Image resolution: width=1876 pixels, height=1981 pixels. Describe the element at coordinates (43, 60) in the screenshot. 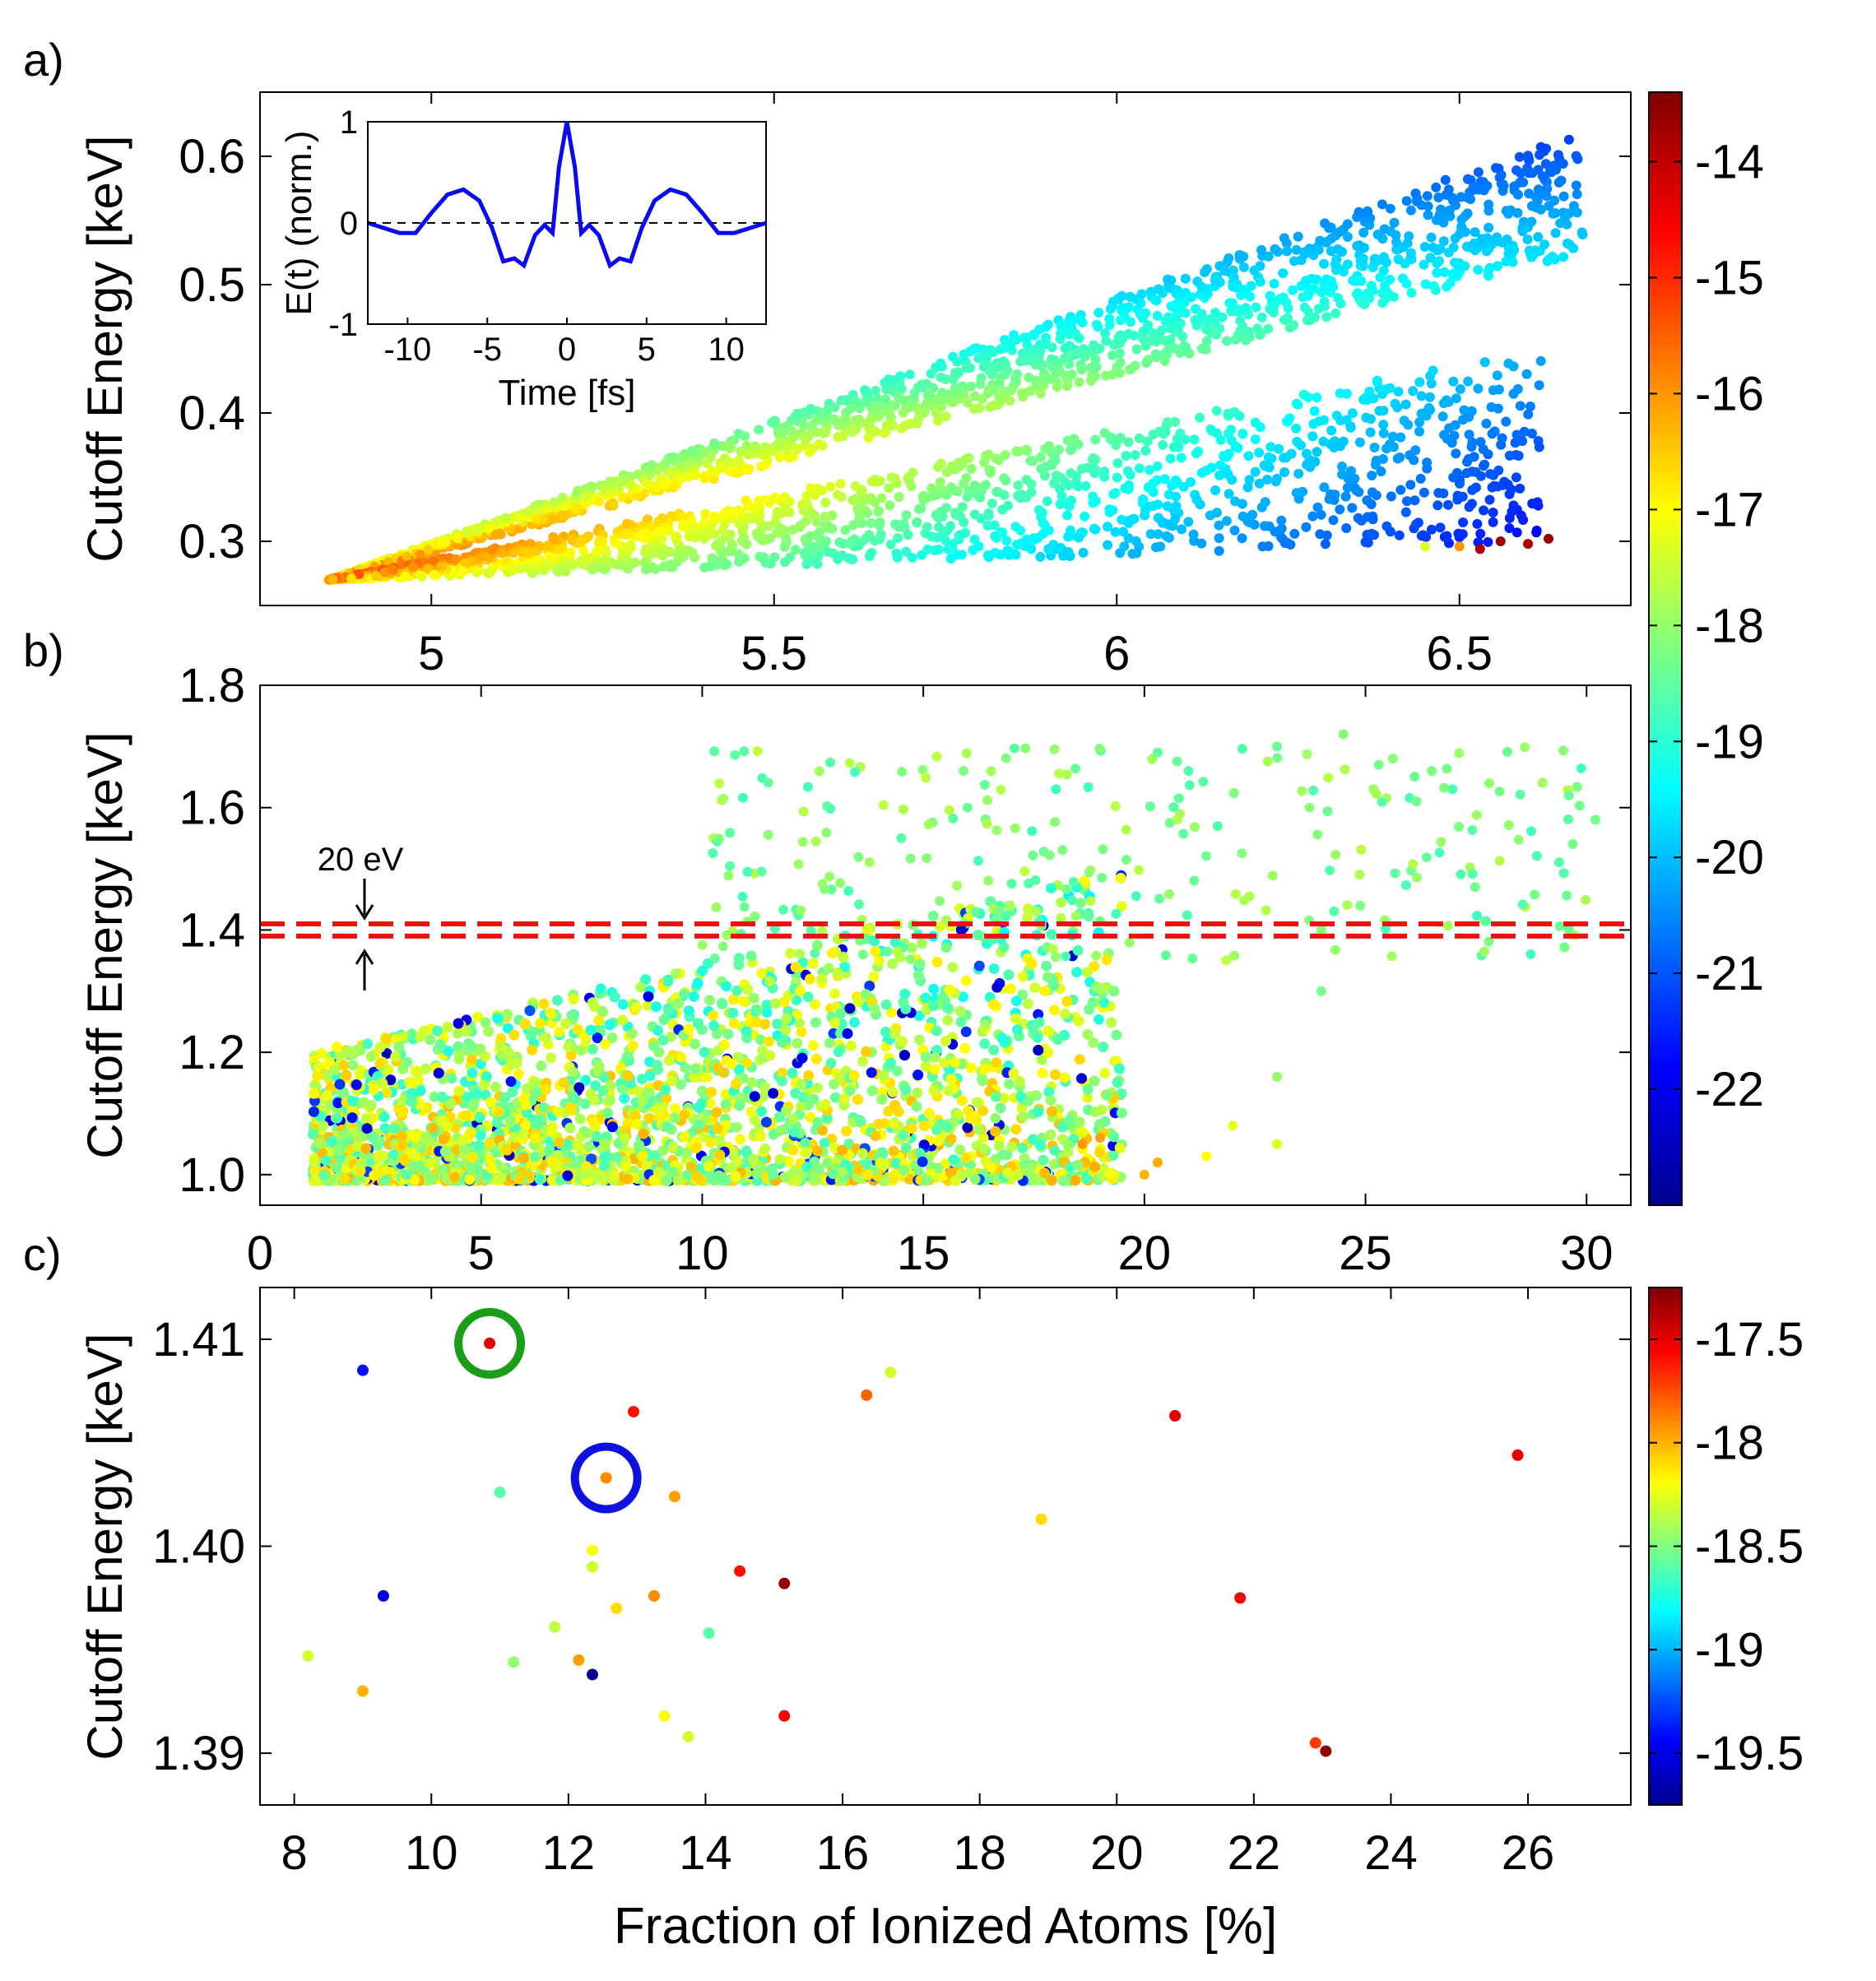

I see `panel-label-a: a)` at that location.